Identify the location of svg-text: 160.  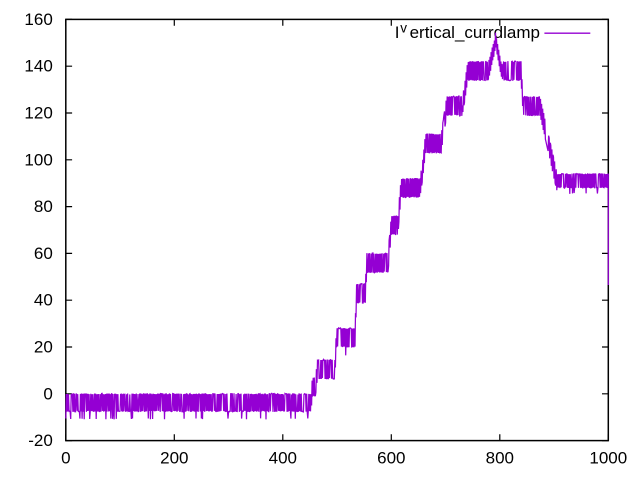
(38, 19).